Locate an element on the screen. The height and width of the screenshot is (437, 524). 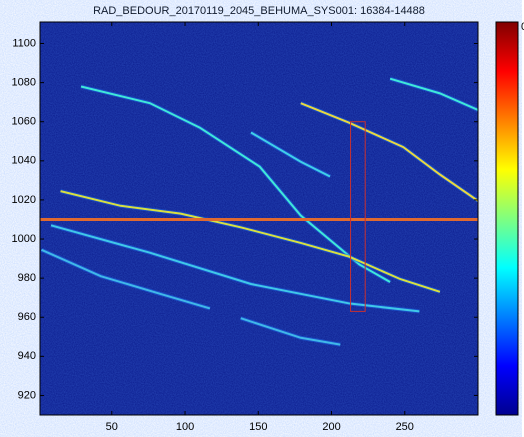
y-tick-label: 960 is located at coordinates (27, 317).